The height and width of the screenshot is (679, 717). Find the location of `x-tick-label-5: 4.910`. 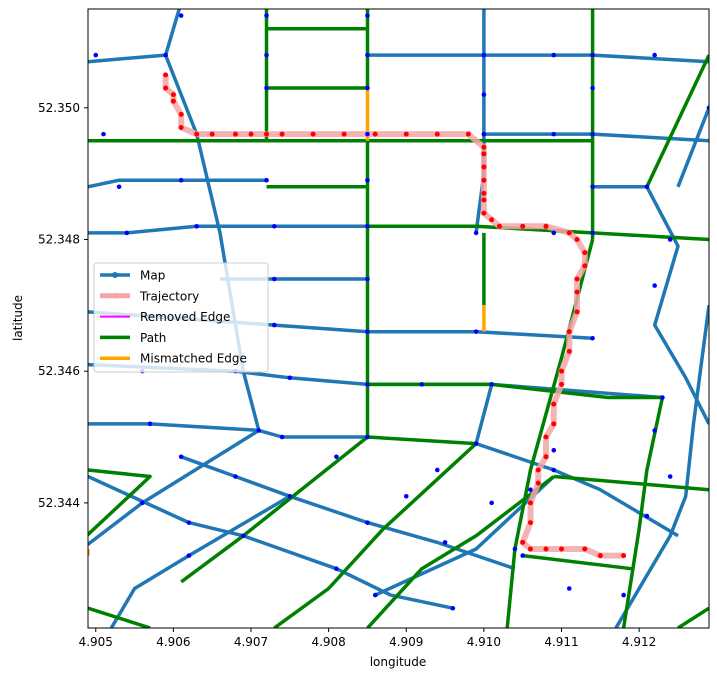

x-tick-label-5: 4.910 is located at coordinates (484, 642).